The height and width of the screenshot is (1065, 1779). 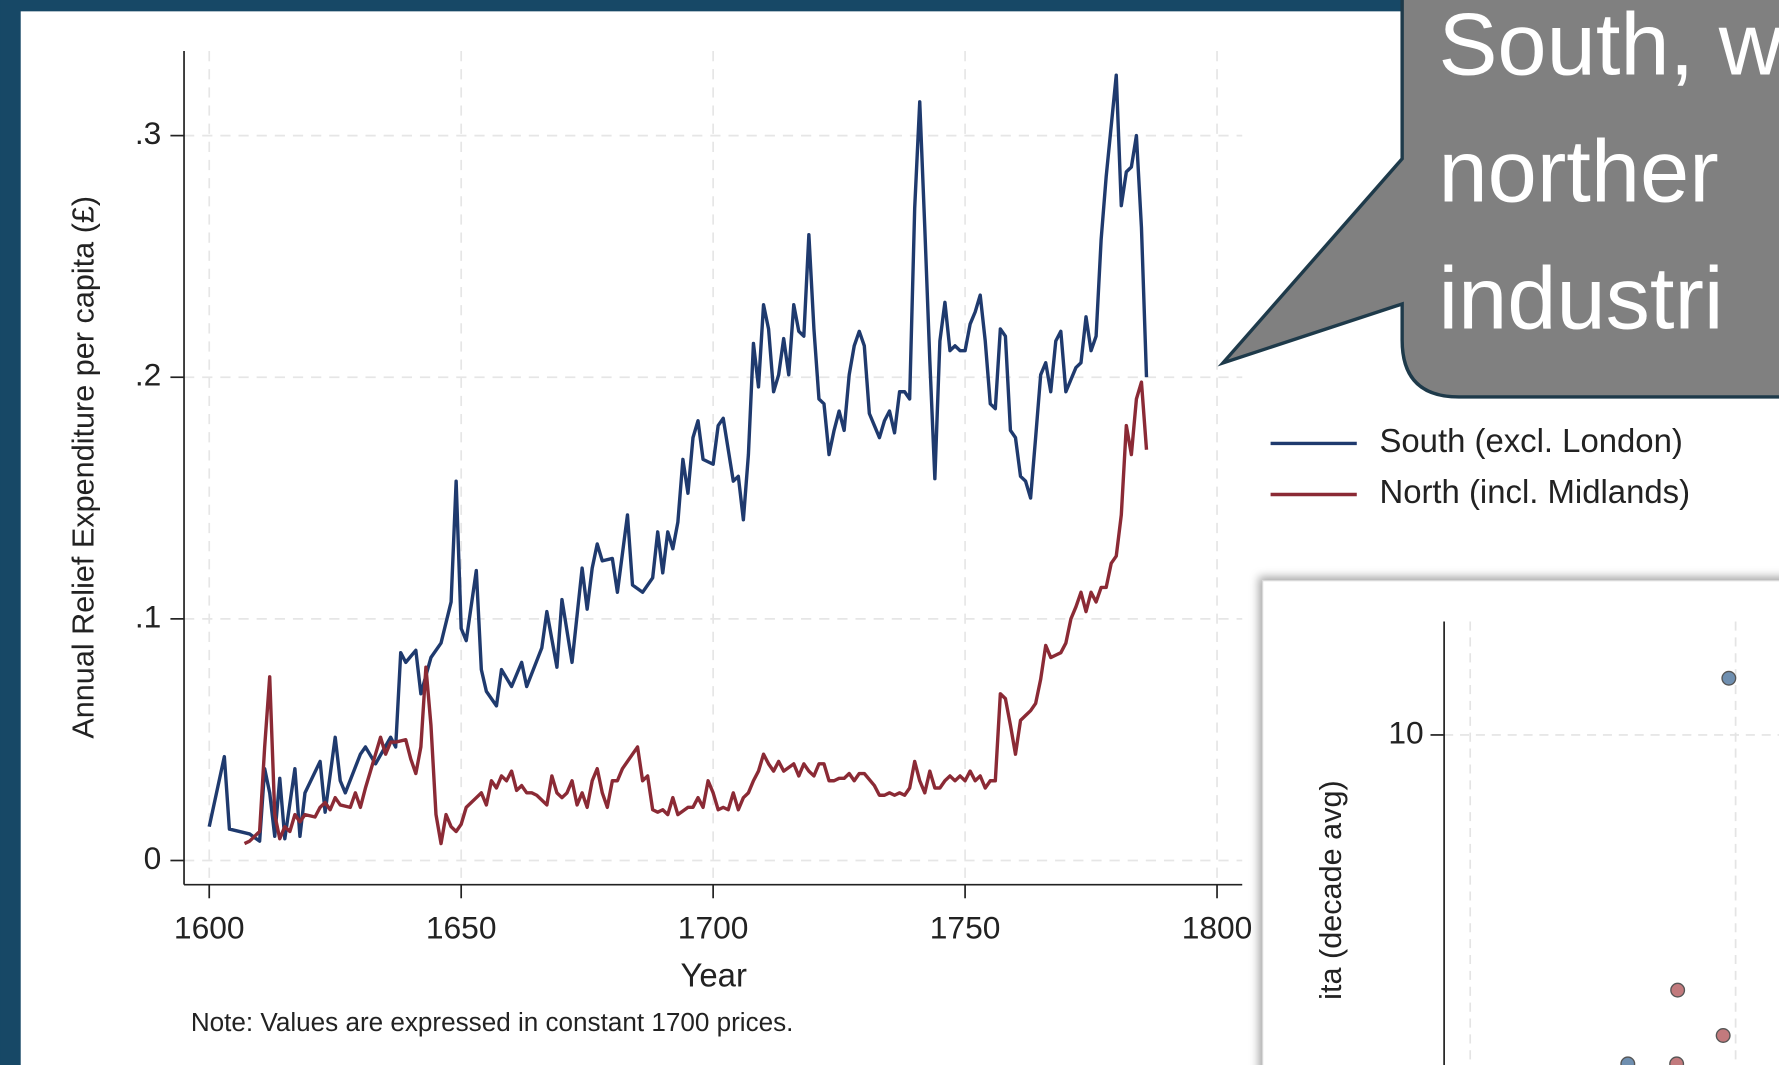 I want to click on y-tick-label: .2, so click(x=148, y=375).